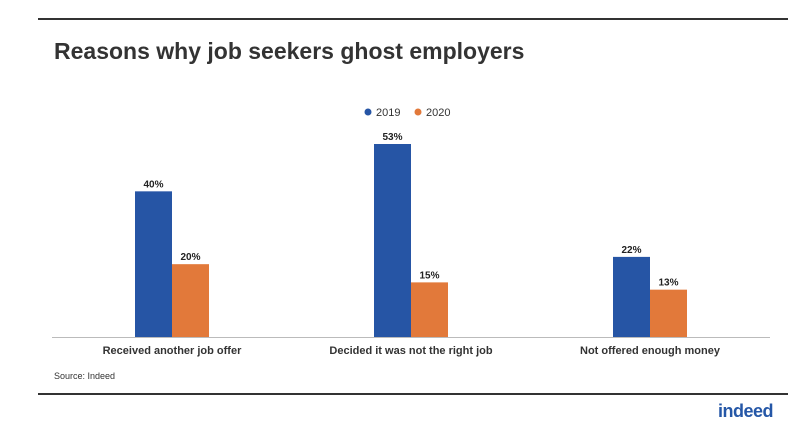 The image size is (800, 432). Describe the element at coordinates (410, 351) in the screenshot. I see `category-label-2: Decided it was not the right job` at that location.